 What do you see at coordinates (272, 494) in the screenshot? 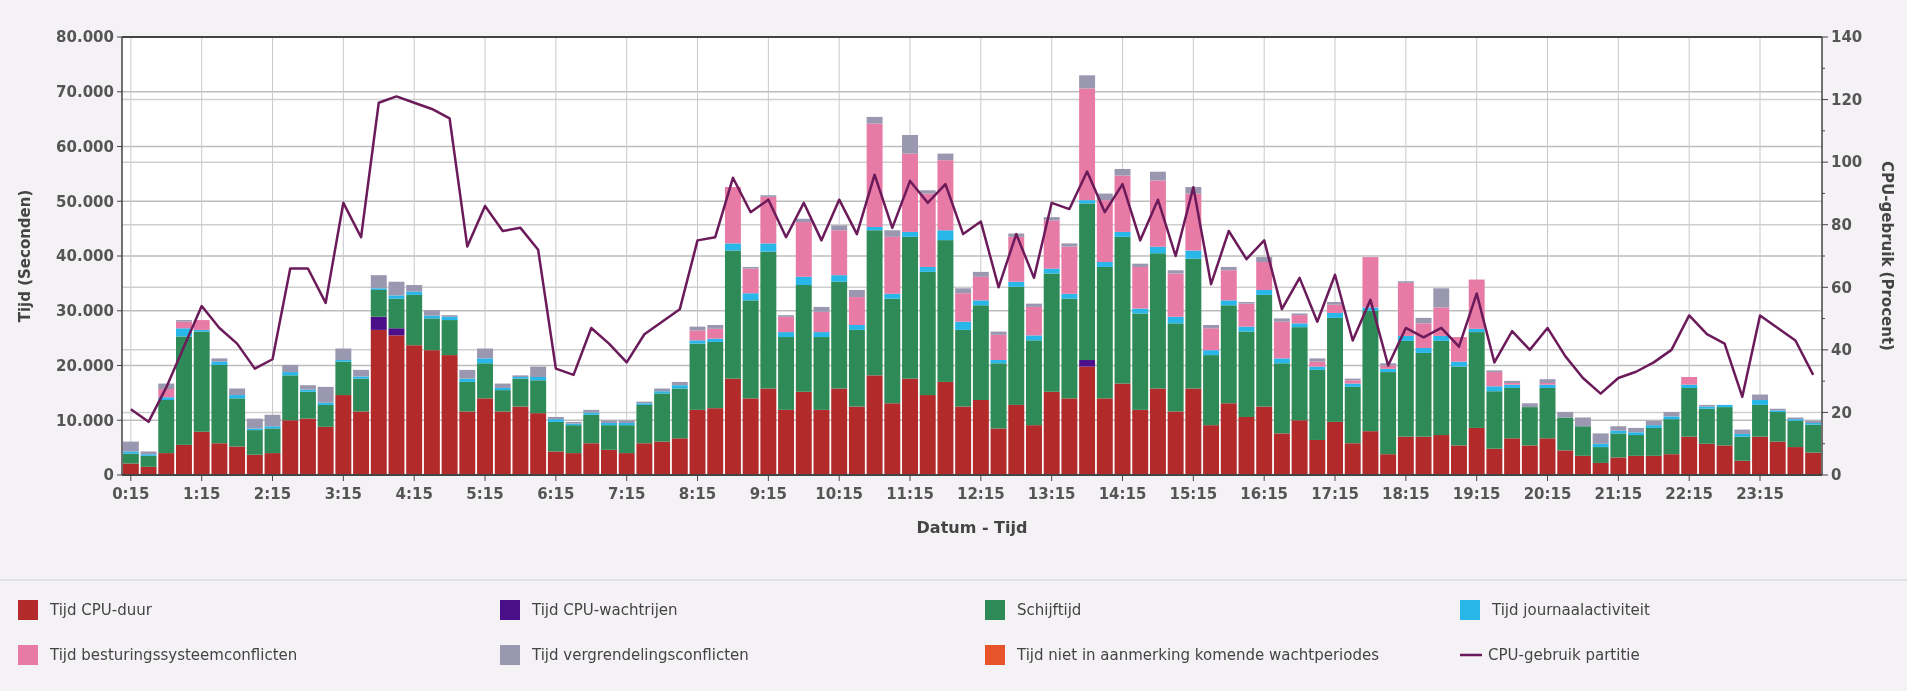
I see `x-tick-label: 2:15` at bounding box center [272, 494].